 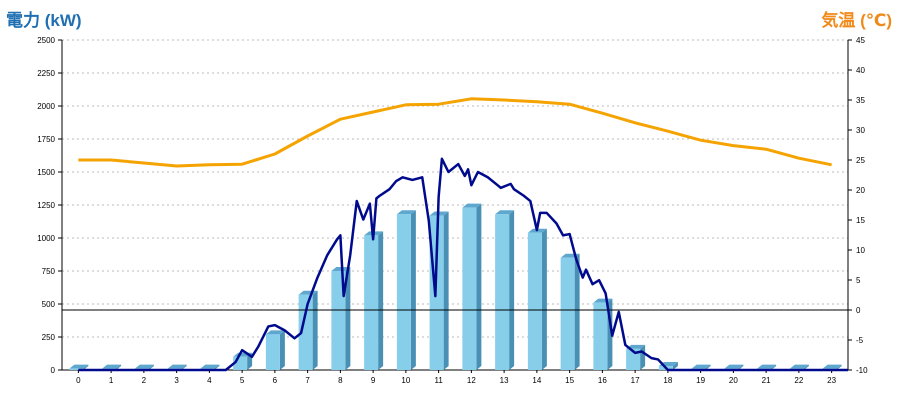 I want to click on left-axis-title: 電力 (kW), so click(x=44, y=20).